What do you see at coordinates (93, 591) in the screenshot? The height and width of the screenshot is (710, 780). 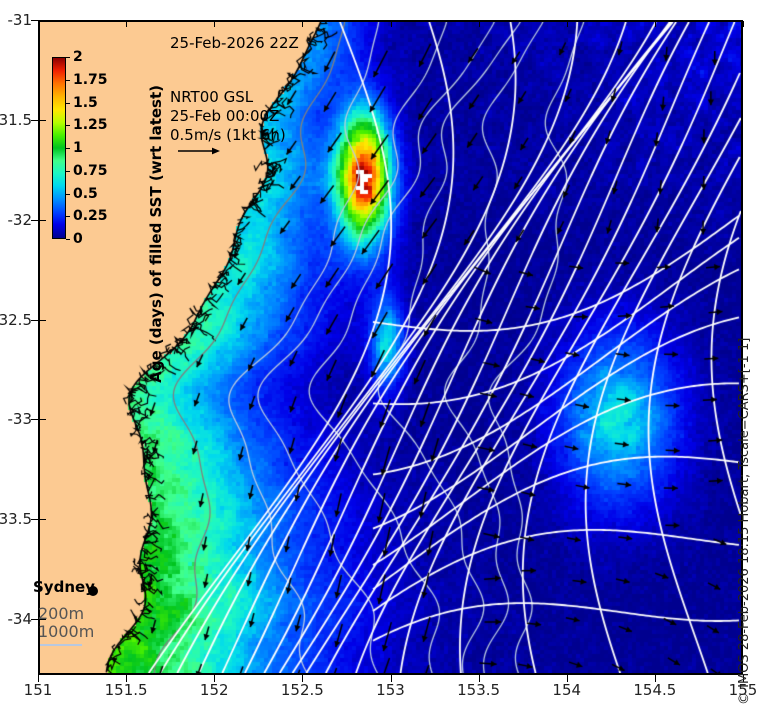 I see `city-dot-marker-icon` at bounding box center [93, 591].